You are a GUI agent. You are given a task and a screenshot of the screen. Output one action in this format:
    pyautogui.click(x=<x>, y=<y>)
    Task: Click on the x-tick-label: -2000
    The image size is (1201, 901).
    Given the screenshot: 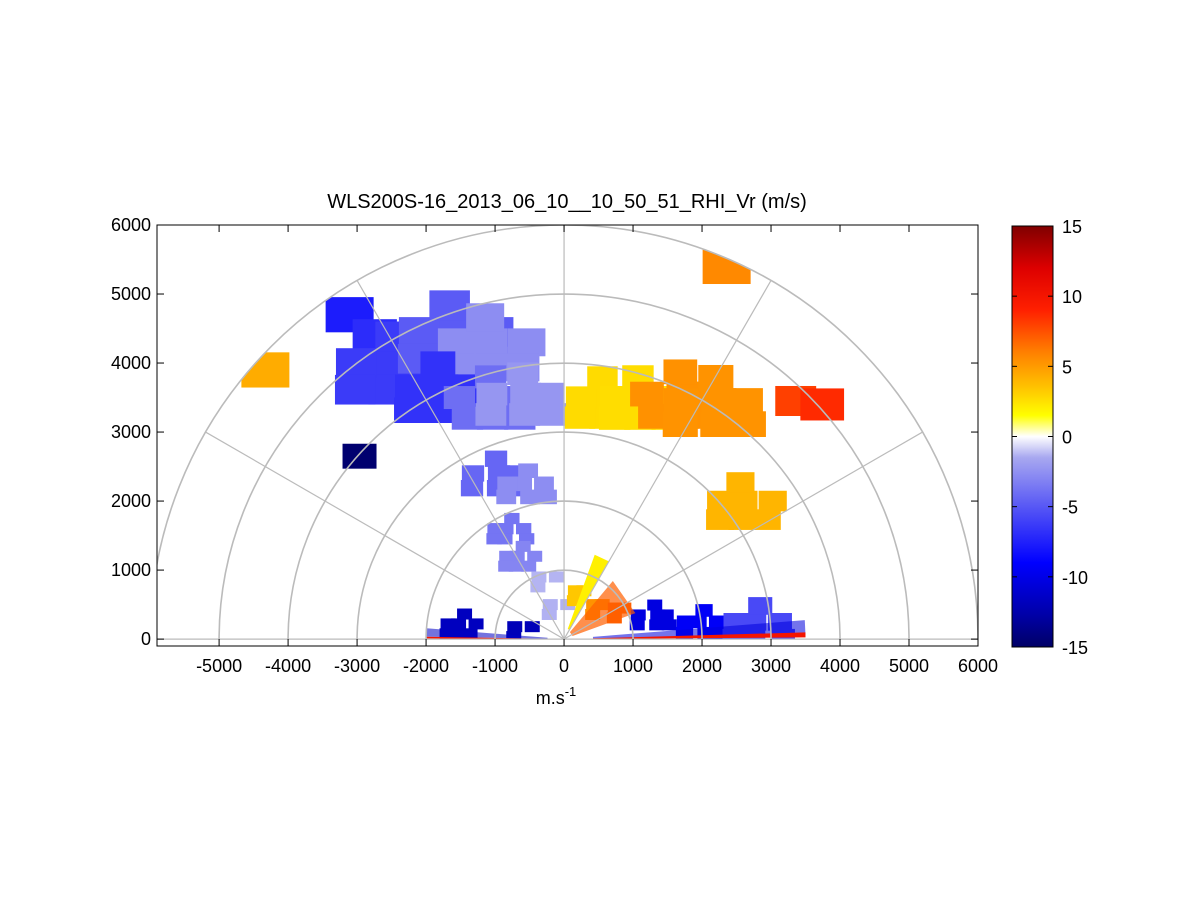 What is the action you would take?
    pyautogui.click(x=426, y=666)
    